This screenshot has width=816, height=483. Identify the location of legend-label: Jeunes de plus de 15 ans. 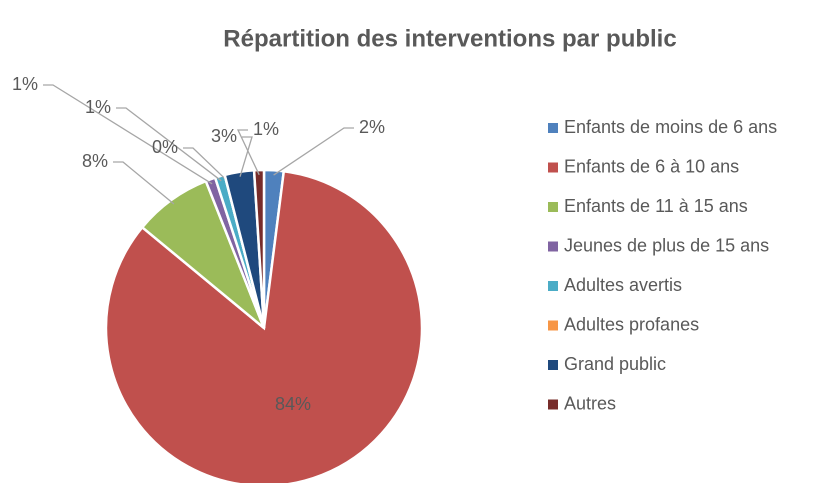
(666, 245).